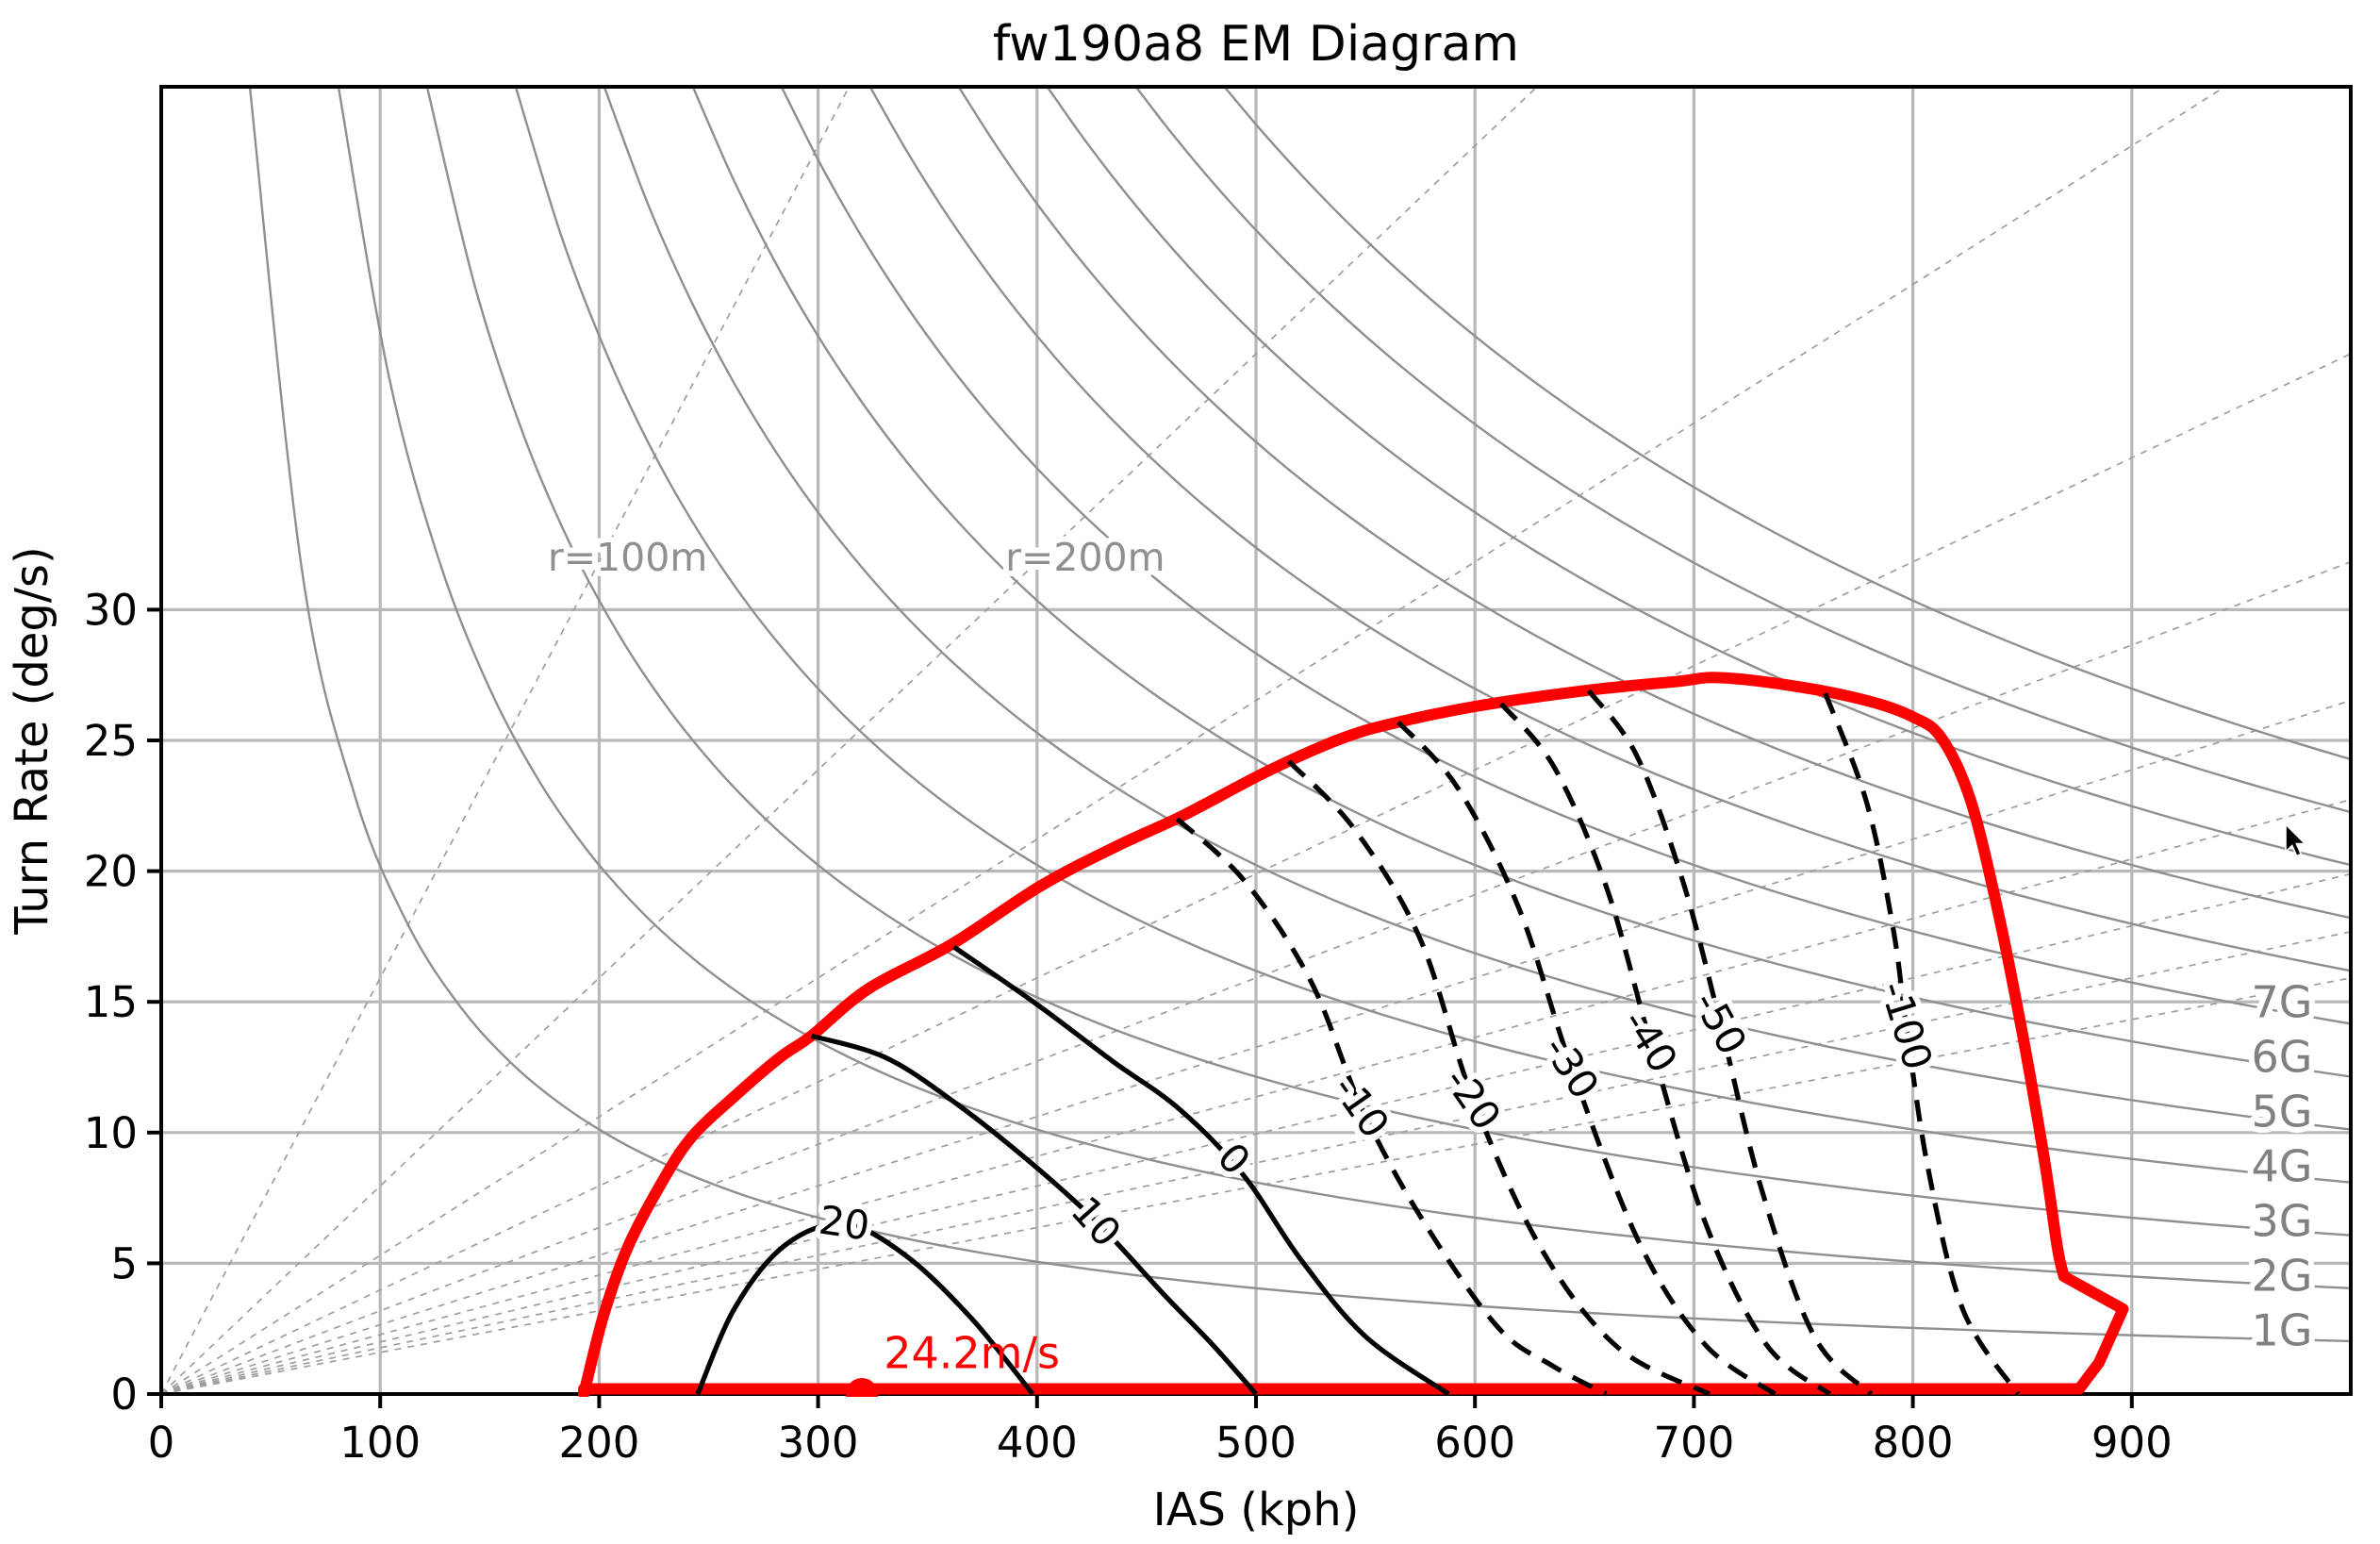 This screenshot has width=2380, height=1544. Describe the element at coordinates (111, 1133) in the screenshot. I see `y-tick-label: 10` at that location.